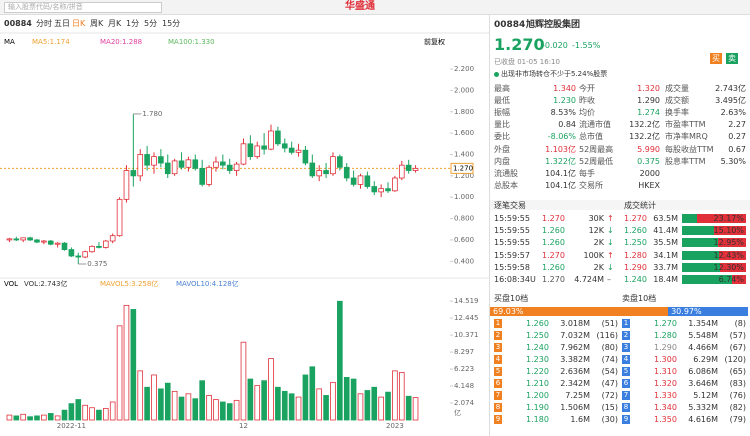 This screenshot has height=436, width=750. What do you see at coordinates (97, 23) in the screenshot?
I see `period-tab: 周K` at bounding box center [97, 23].